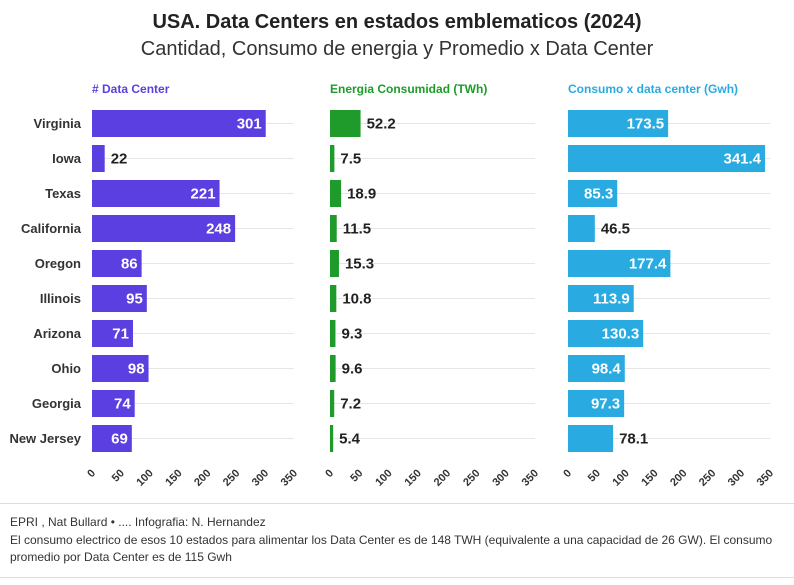 The width and height of the screenshot is (794, 585). I want to click on data-label: 113.9, so click(611, 299).